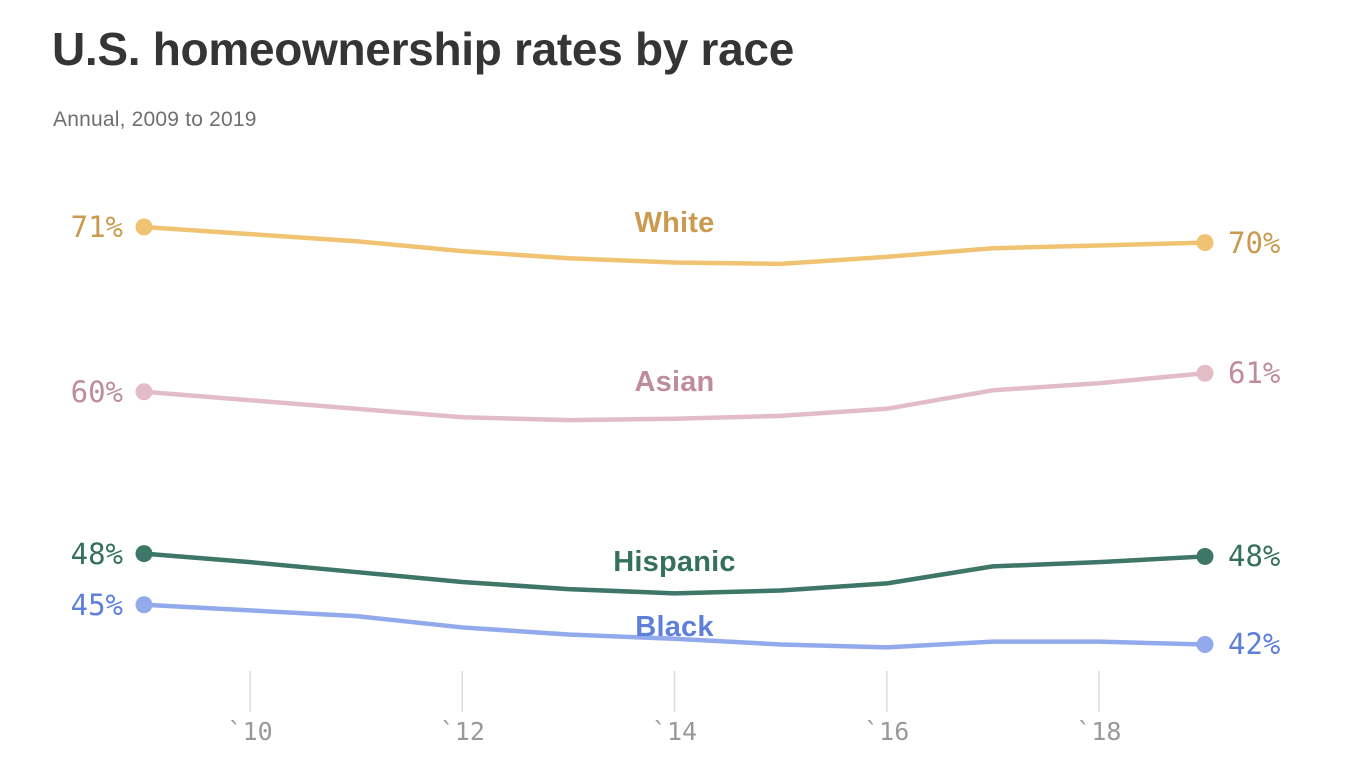 The height and width of the screenshot is (768, 1366). I want to click on white-end-dot, so click(1205, 243).